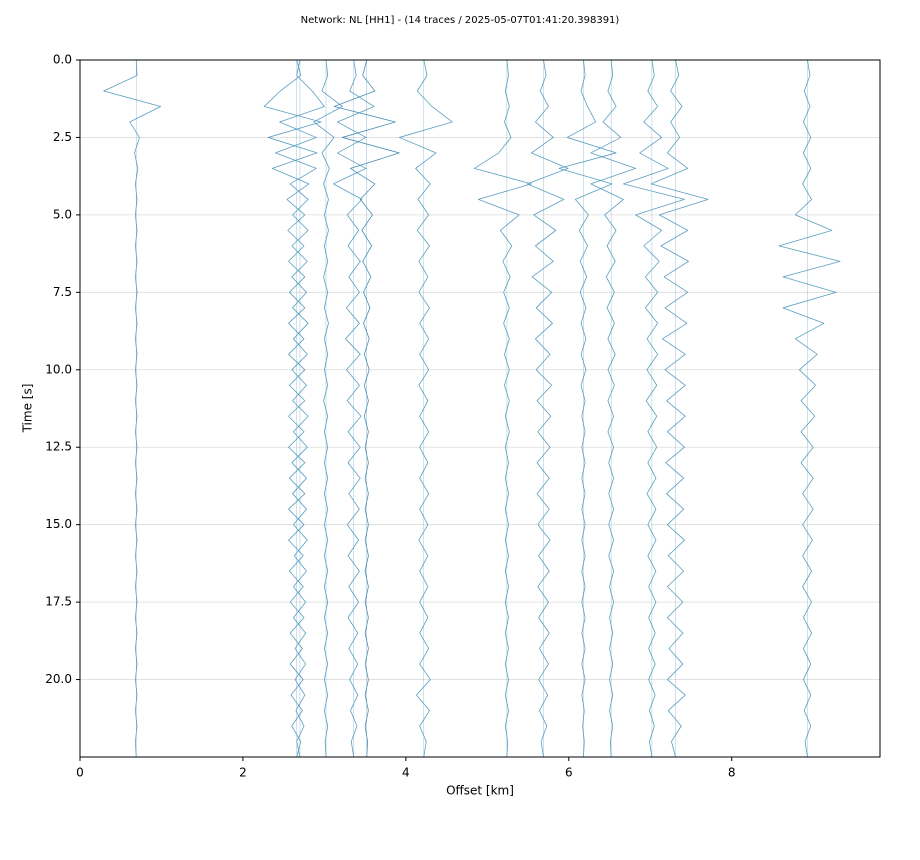 Image resolution: width=920 pixels, height=860 pixels. I want to click on x-tick-label: 4, so click(406, 773).